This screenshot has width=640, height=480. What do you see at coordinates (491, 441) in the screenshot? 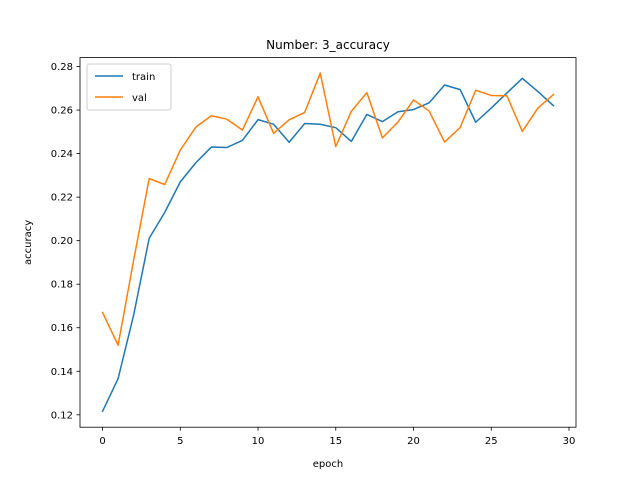
I see `x-tick-label: 25` at bounding box center [491, 441].